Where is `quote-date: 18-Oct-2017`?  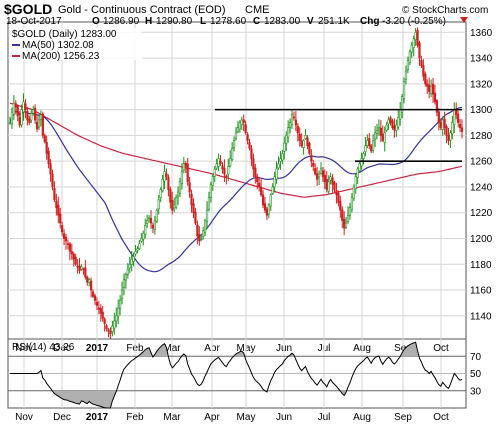
quote-date: 18-Oct-2017 is located at coordinates (34, 21).